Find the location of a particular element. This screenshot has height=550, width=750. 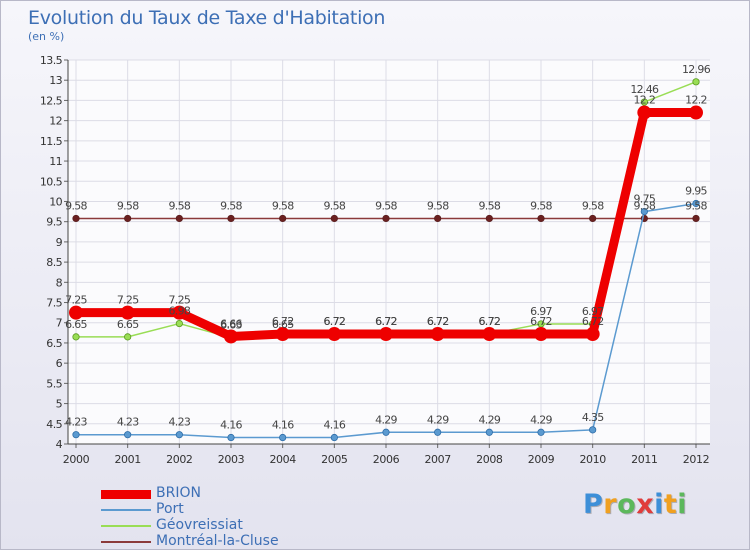

legend-label: Montréal-la-Cluse is located at coordinates (217, 541).